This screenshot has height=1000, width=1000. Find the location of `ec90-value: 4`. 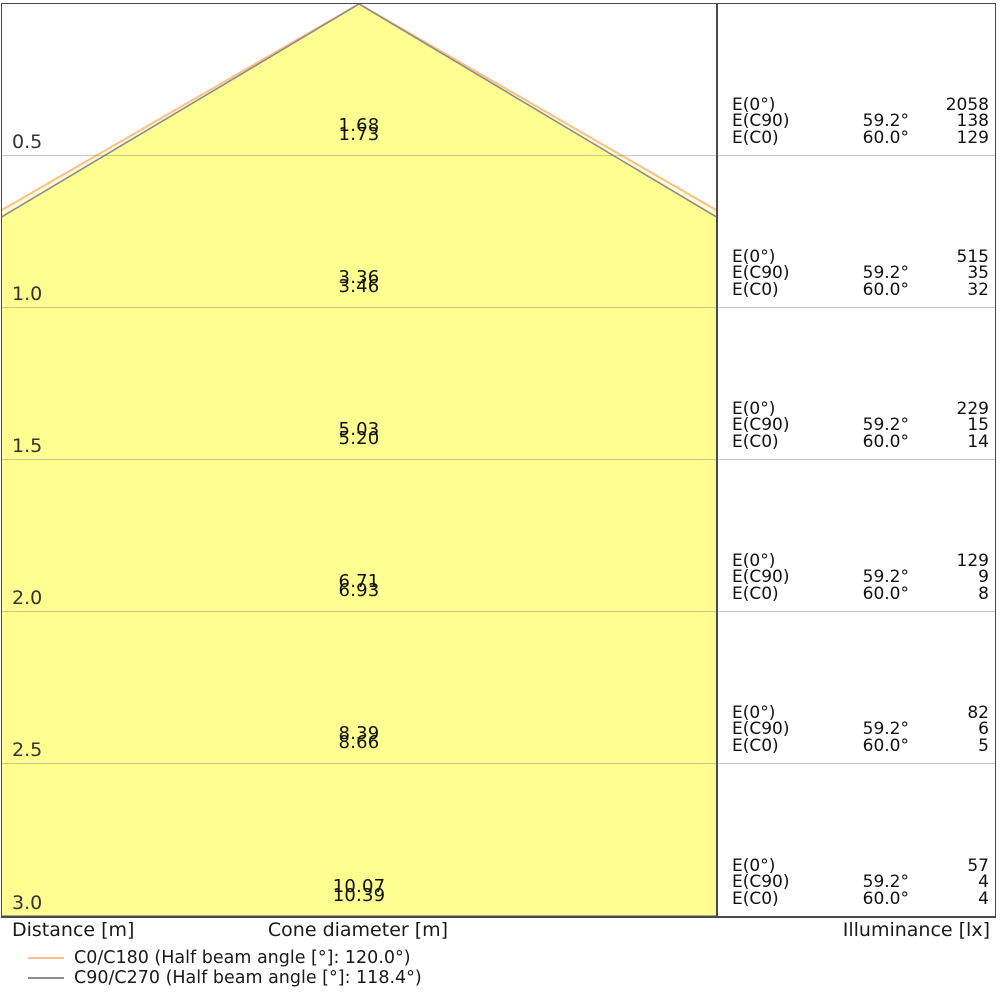

ec90-value: 4 is located at coordinates (983, 882).